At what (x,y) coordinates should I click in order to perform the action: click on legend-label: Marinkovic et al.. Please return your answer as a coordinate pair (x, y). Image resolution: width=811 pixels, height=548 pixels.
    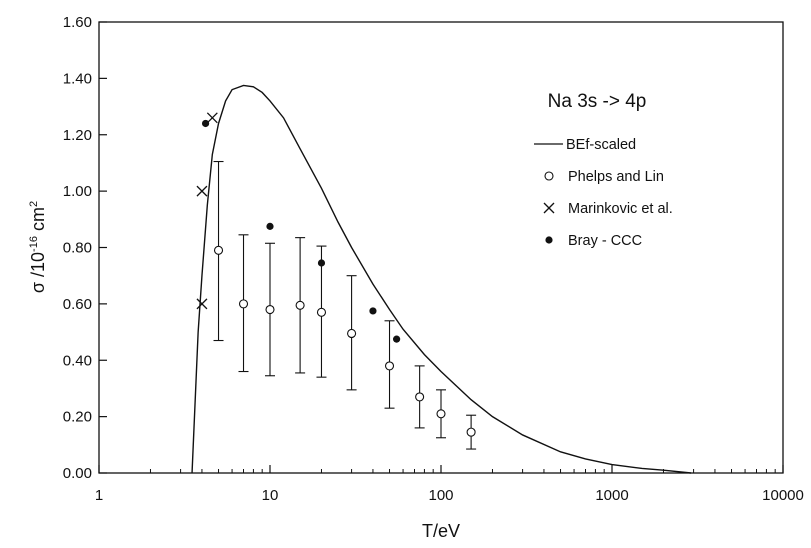
    Looking at the image, I should click on (620, 209).